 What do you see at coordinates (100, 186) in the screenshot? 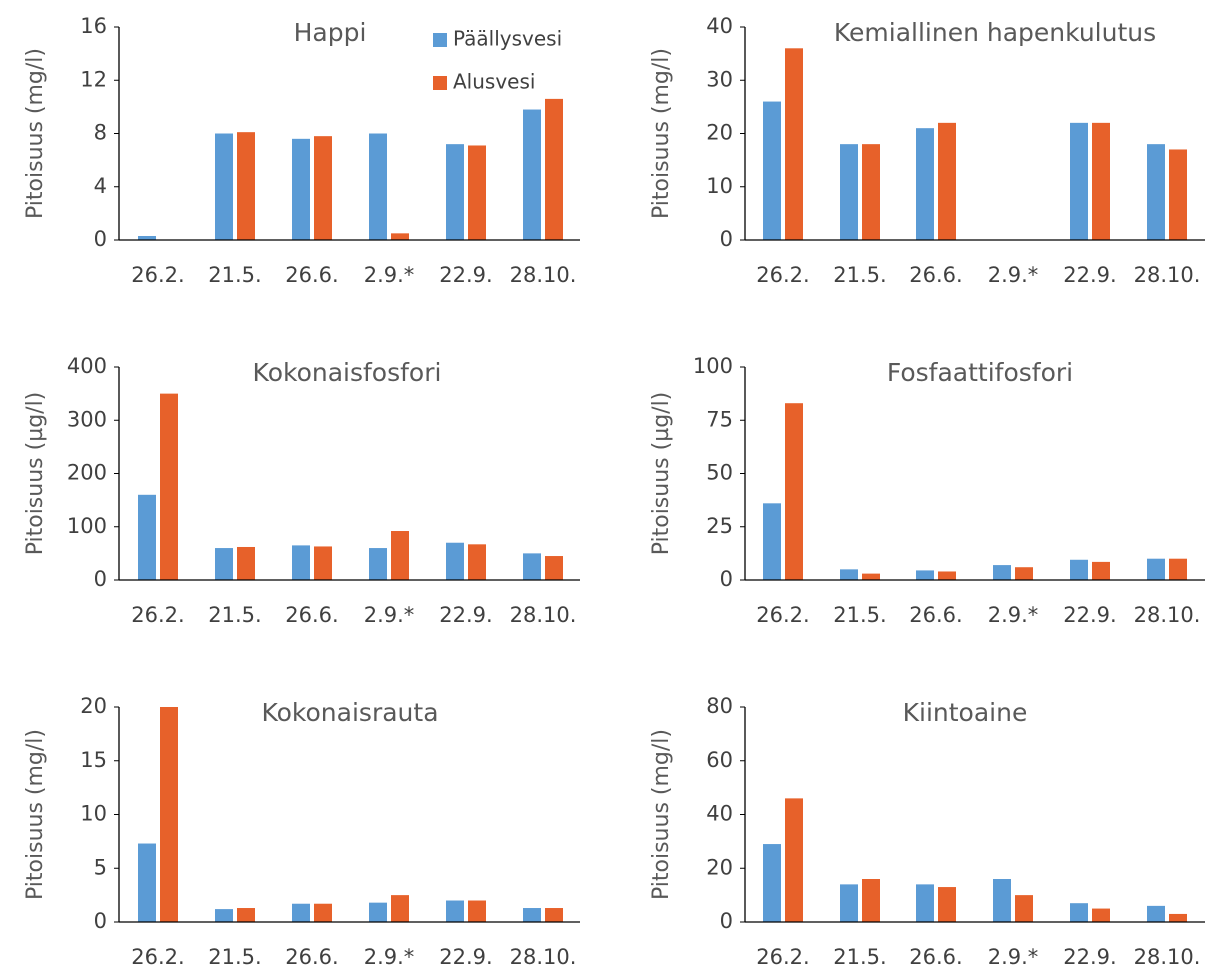
I see `y-tick-label: 4` at bounding box center [100, 186].